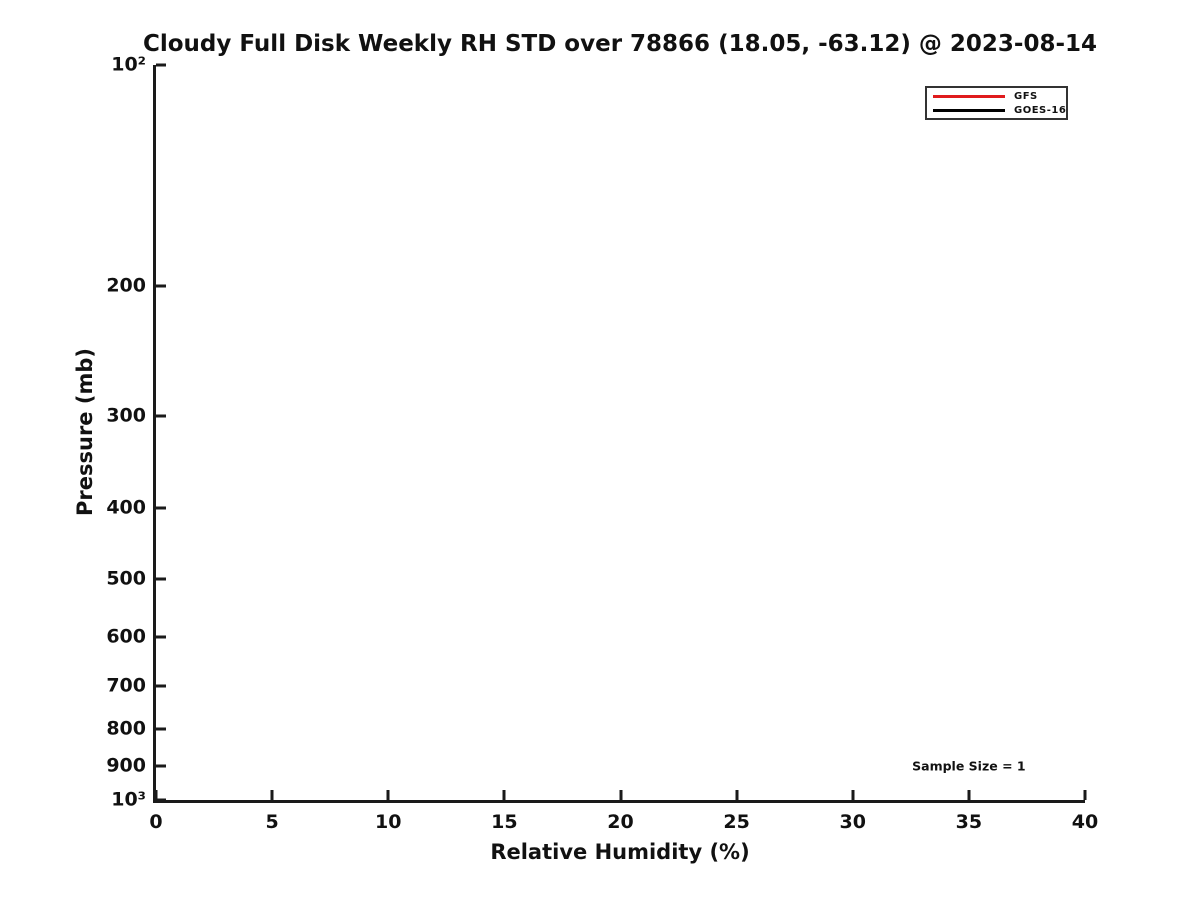  Describe the element at coordinates (126, 685) in the screenshot. I see `y-tick-label: 700` at that location.